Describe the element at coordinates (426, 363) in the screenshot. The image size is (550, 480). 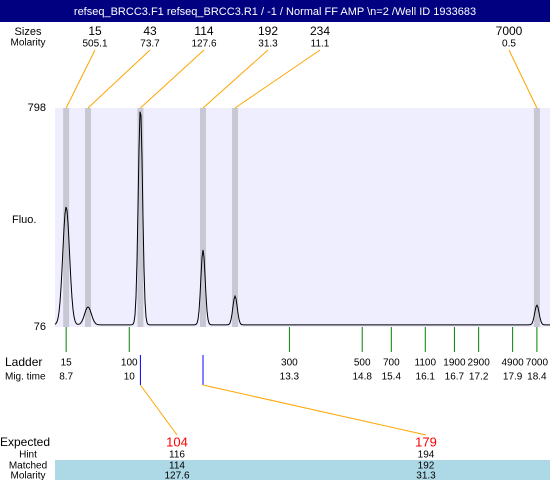
I see `ladder-size: 1100` at that location.